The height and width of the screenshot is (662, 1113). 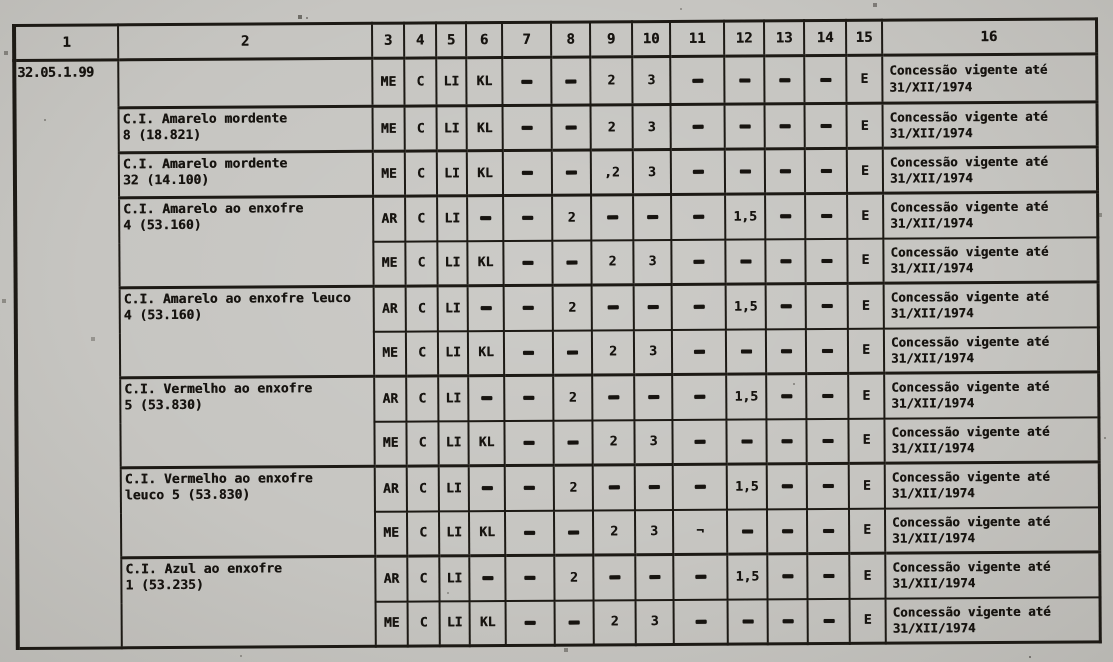 I want to click on value-cell: KL, so click(x=484, y=81).